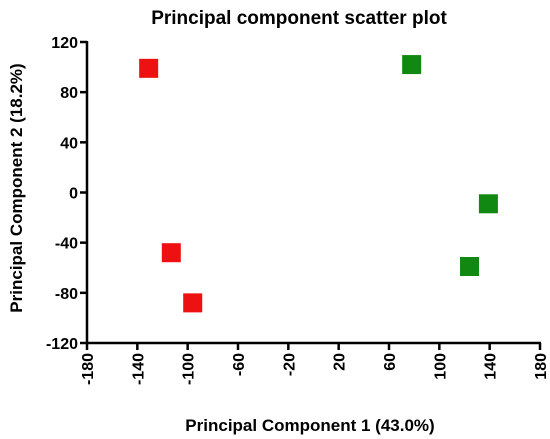 The width and height of the screenshot is (550, 439). I want to click on x-tick-label: -140, so click(138, 369).